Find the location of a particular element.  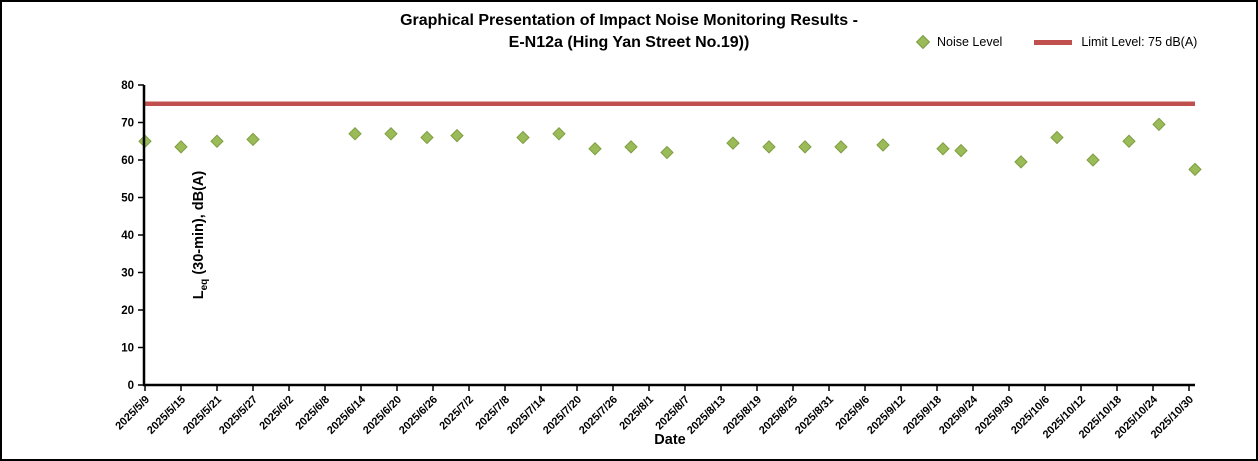

y-tick-label: 40 is located at coordinates (127, 236).